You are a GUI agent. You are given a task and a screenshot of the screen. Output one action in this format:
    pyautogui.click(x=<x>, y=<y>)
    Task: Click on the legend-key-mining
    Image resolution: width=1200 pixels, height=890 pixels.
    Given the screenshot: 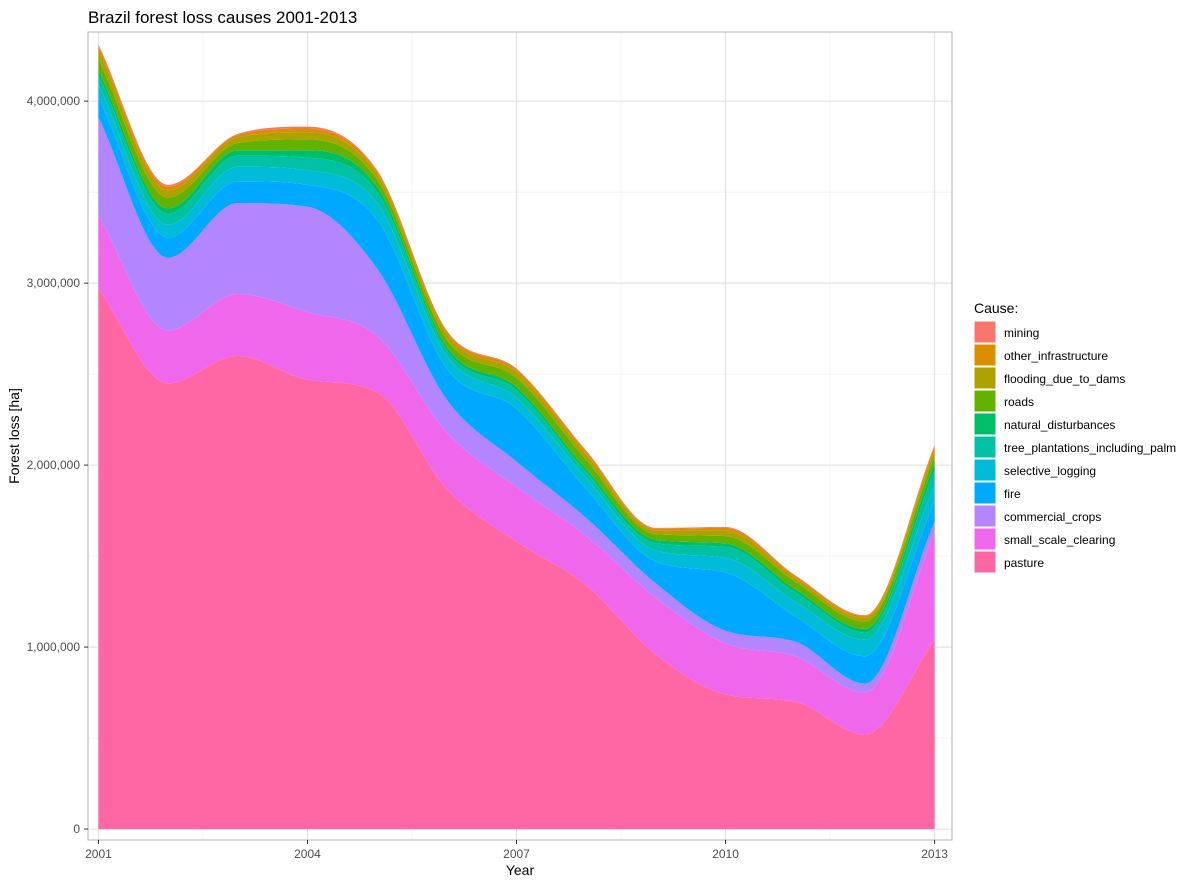 What is the action you would take?
    pyautogui.click(x=985, y=332)
    